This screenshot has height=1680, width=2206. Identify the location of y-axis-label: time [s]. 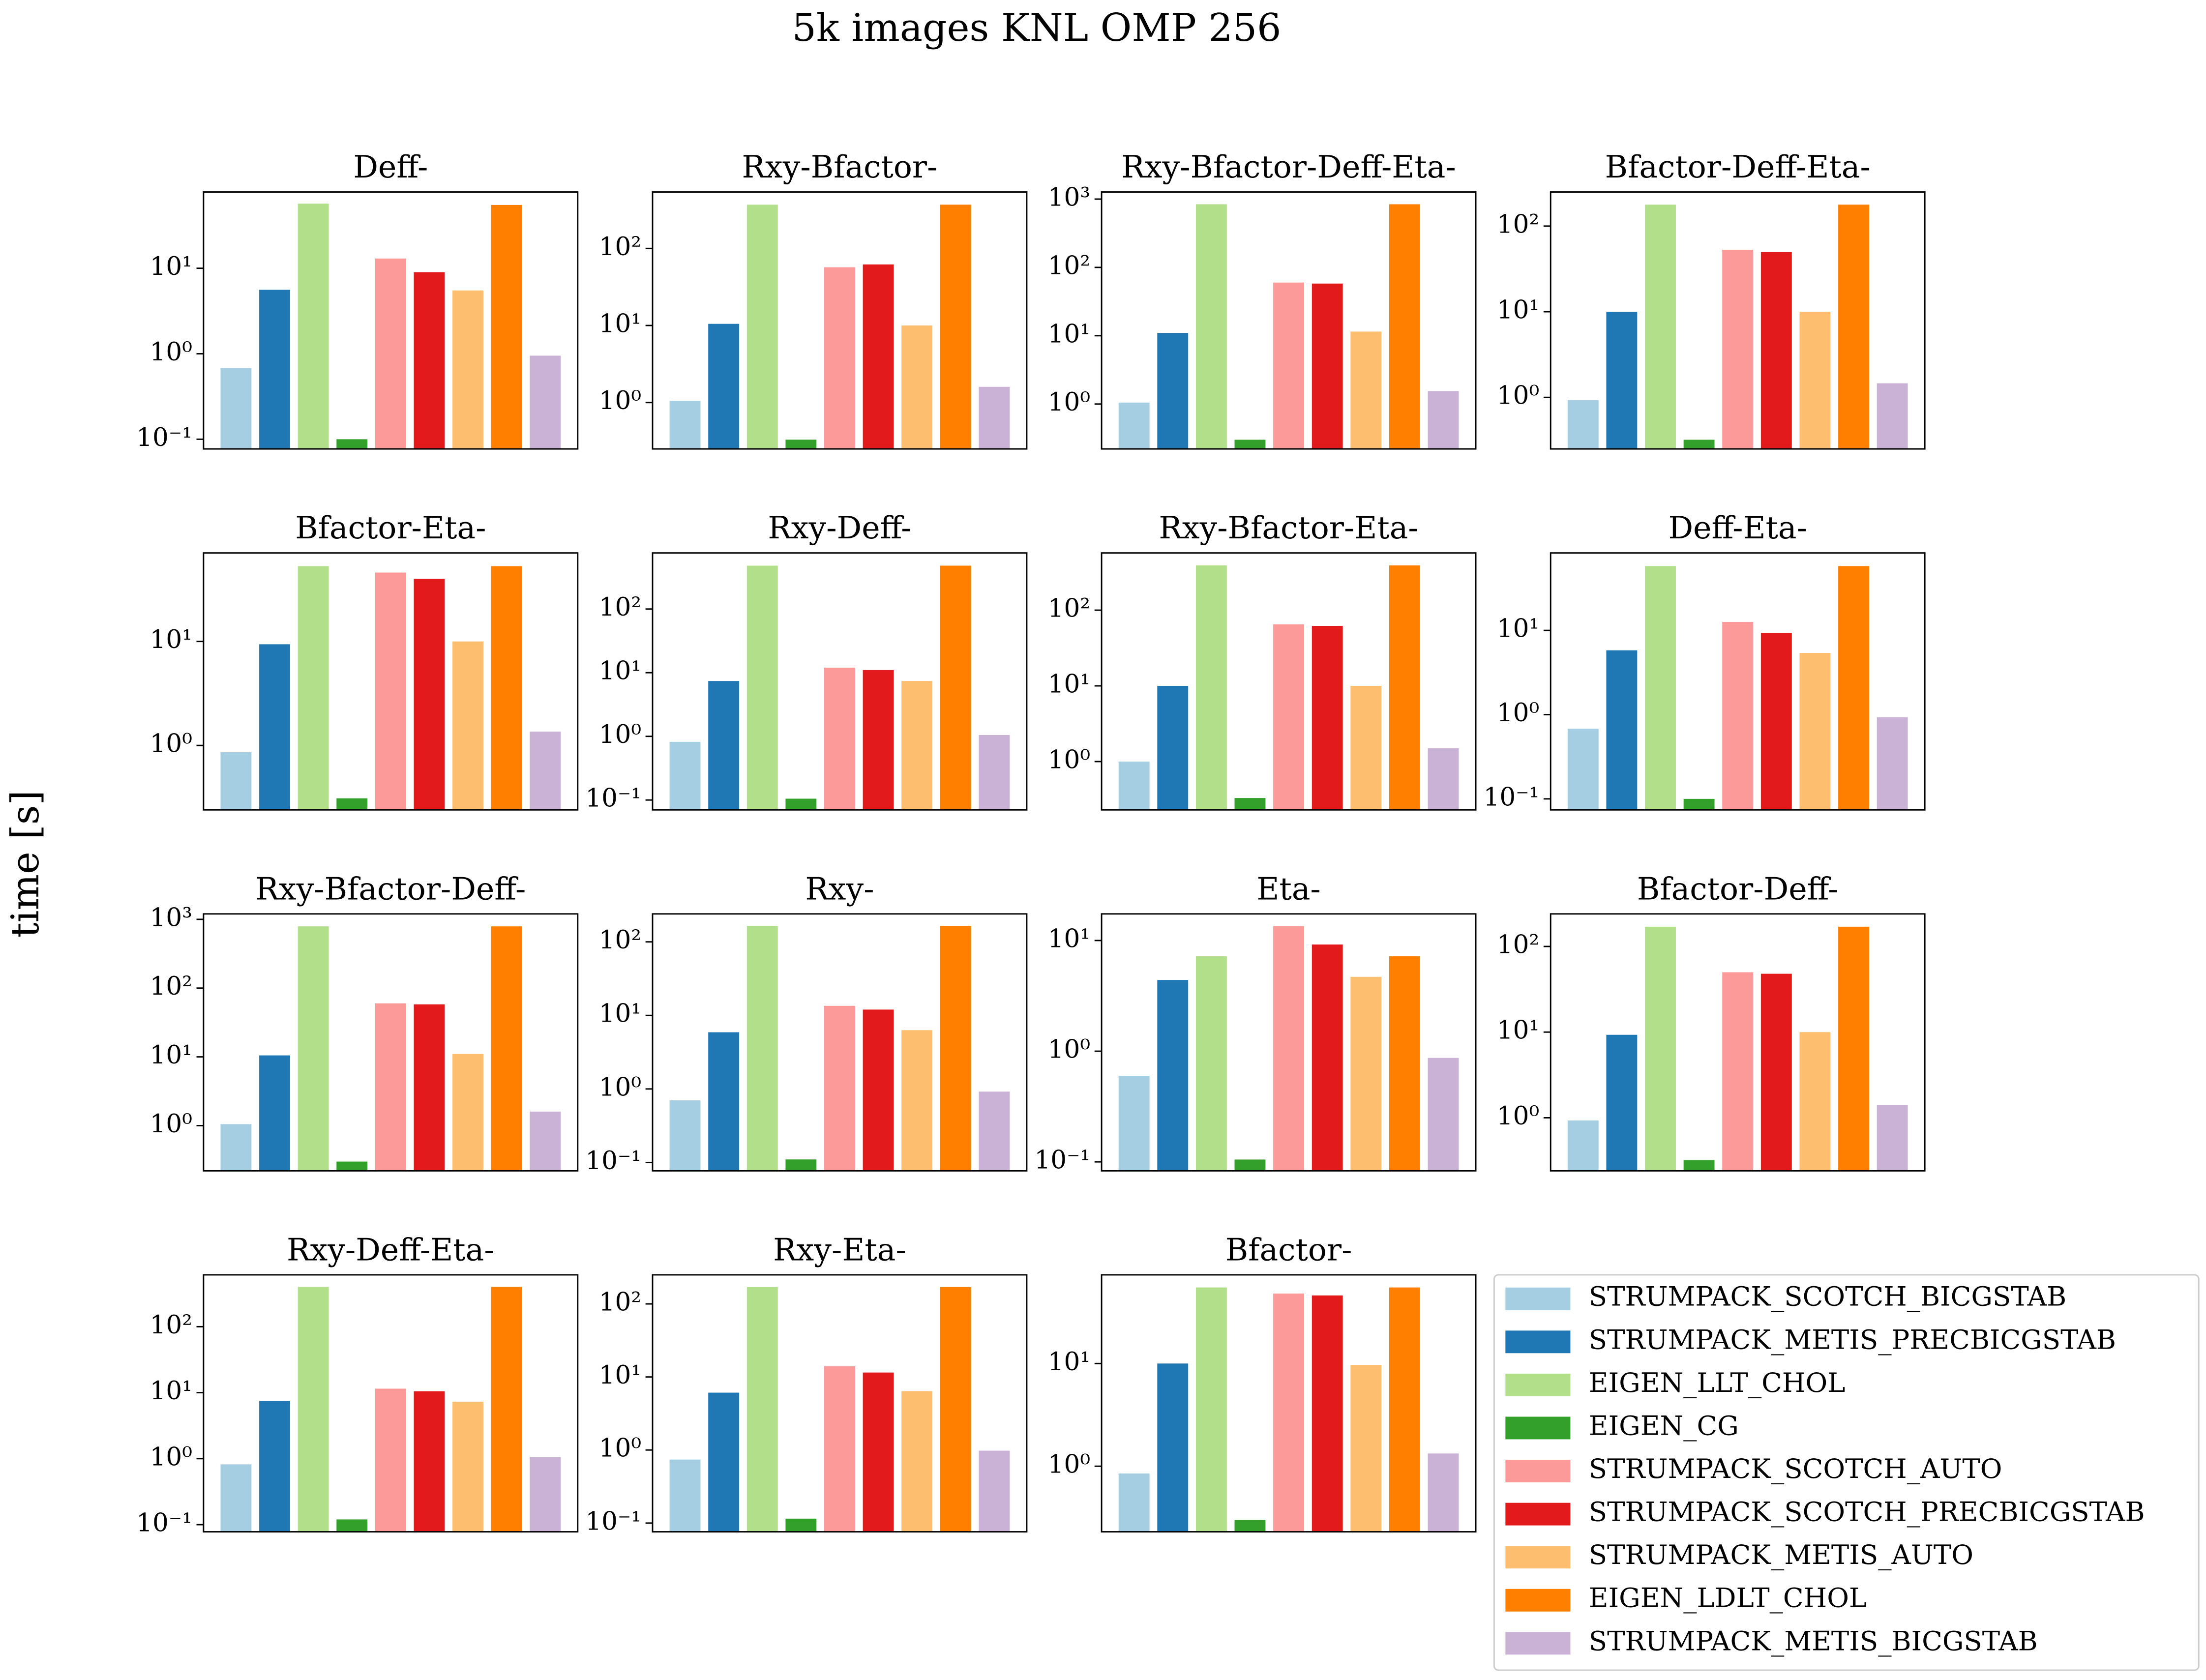
(25, 864).